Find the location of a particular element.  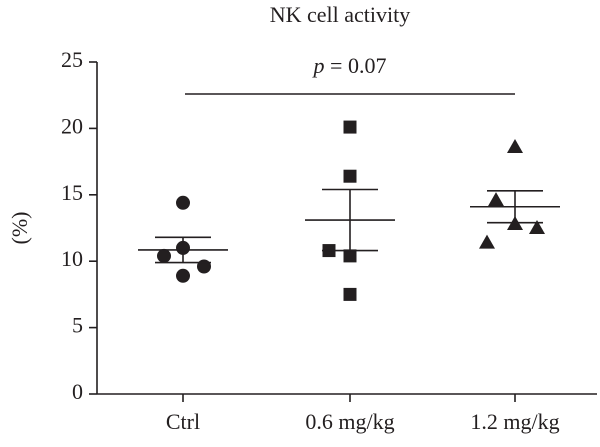

annotation-value: = 0.07 is located at coordinates (358, 65).